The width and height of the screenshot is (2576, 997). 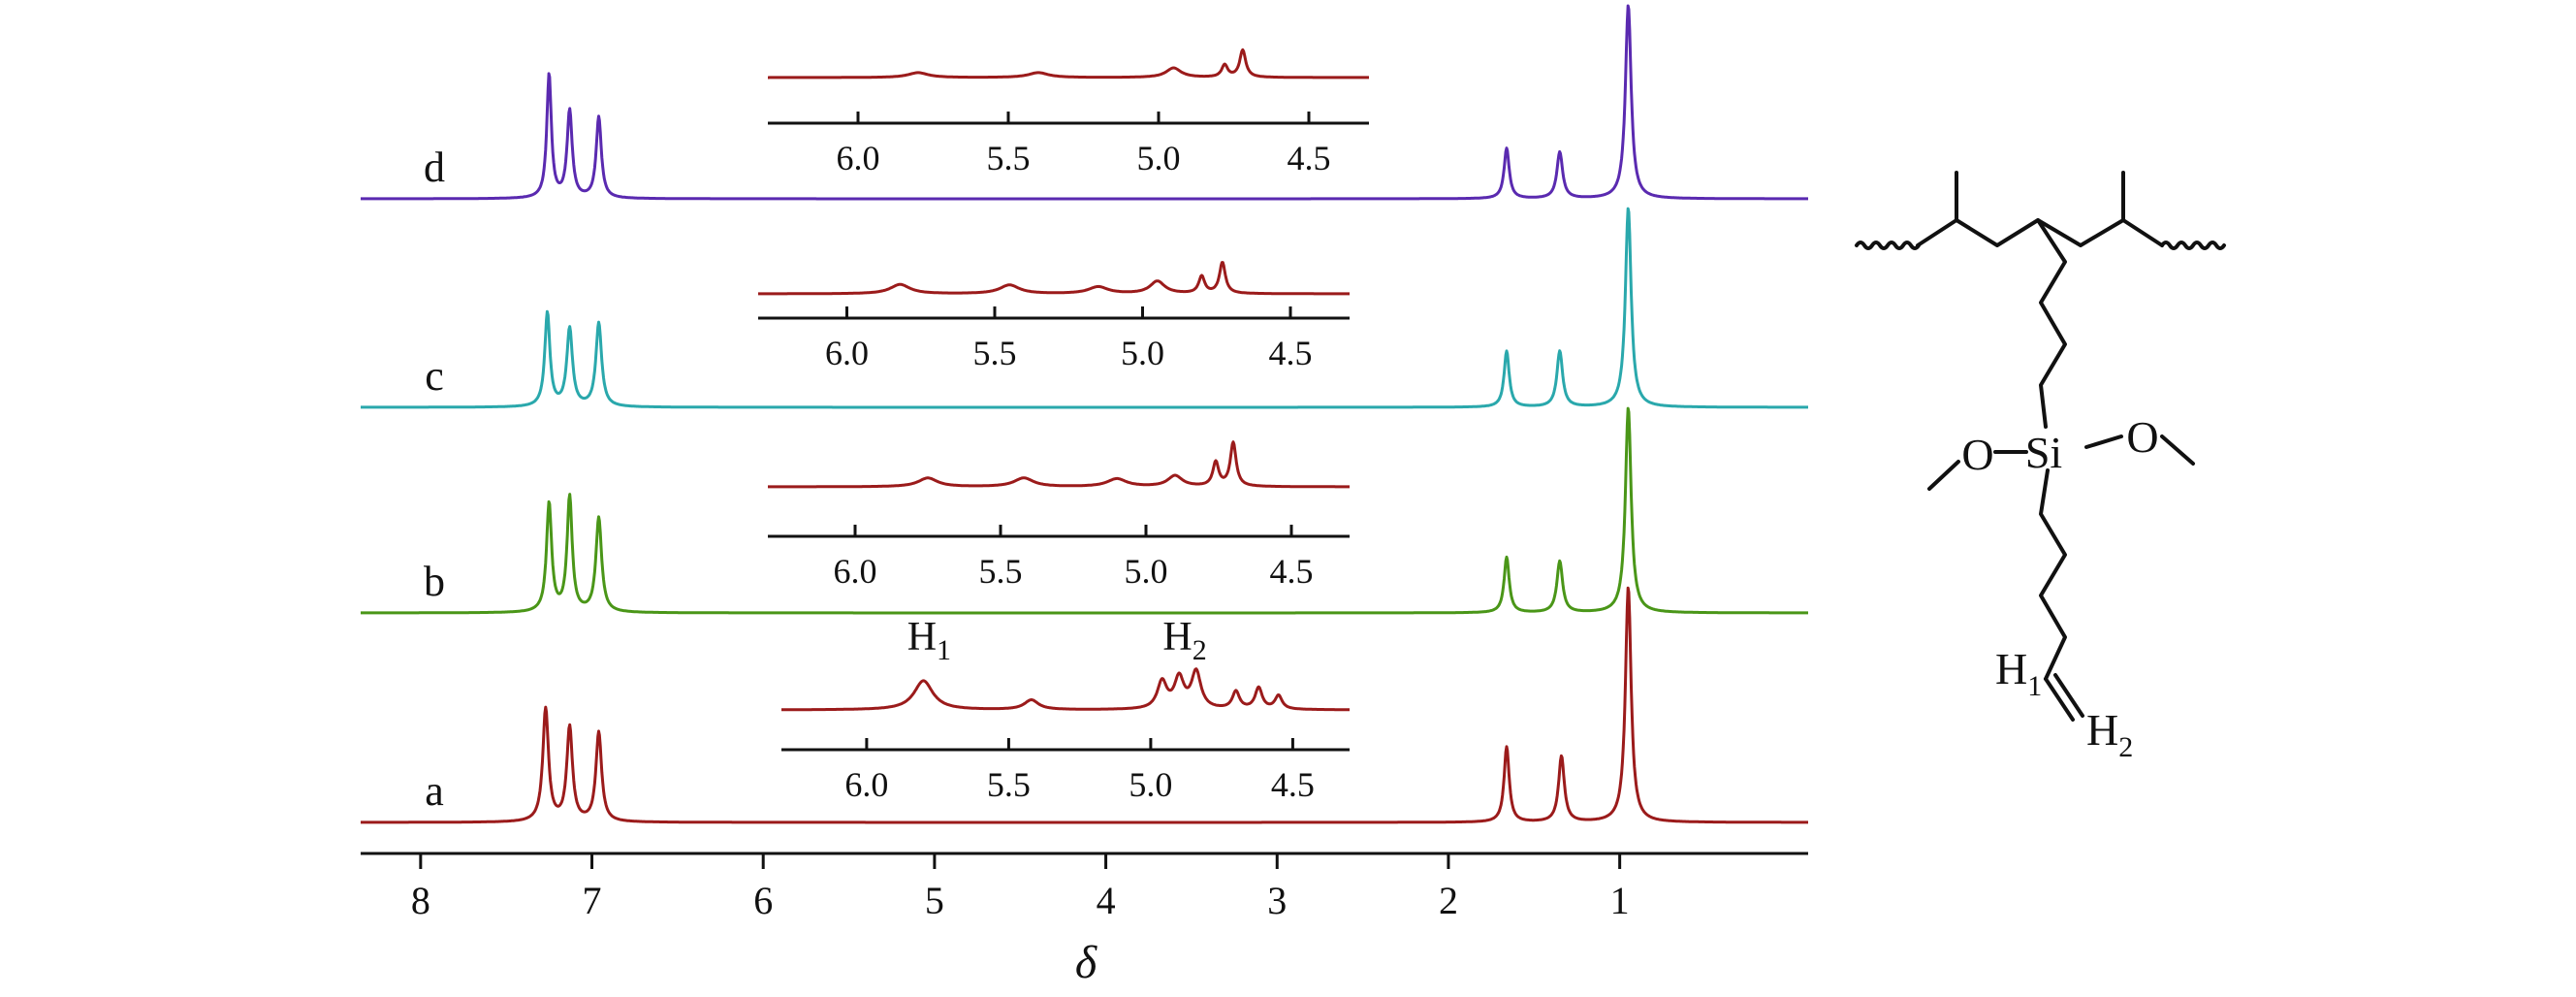 I want to click on h1-atom-label: H1, so click(x=2019, y=673).